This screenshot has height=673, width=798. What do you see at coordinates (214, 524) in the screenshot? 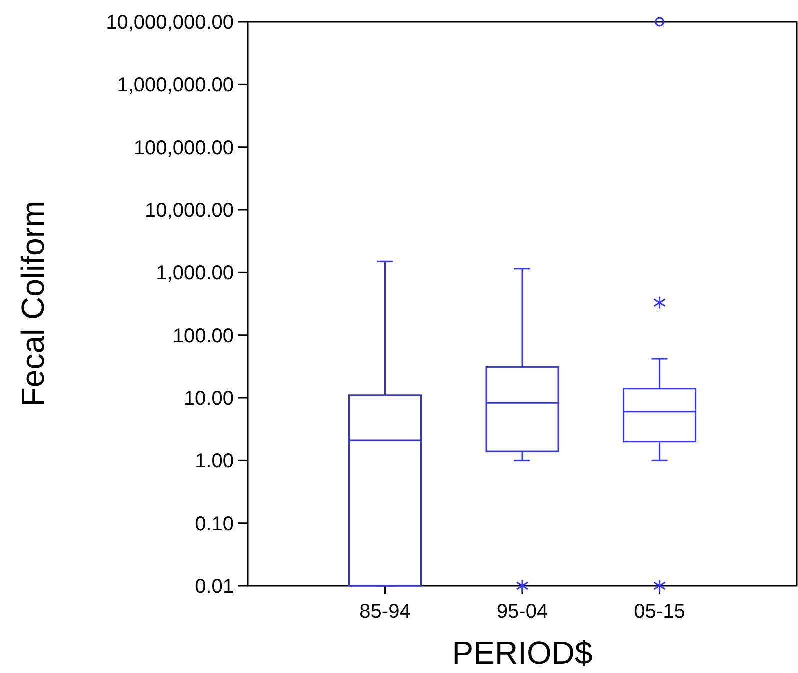
I see `y-tick-label: 0.10` at bounding box center [214, 524].